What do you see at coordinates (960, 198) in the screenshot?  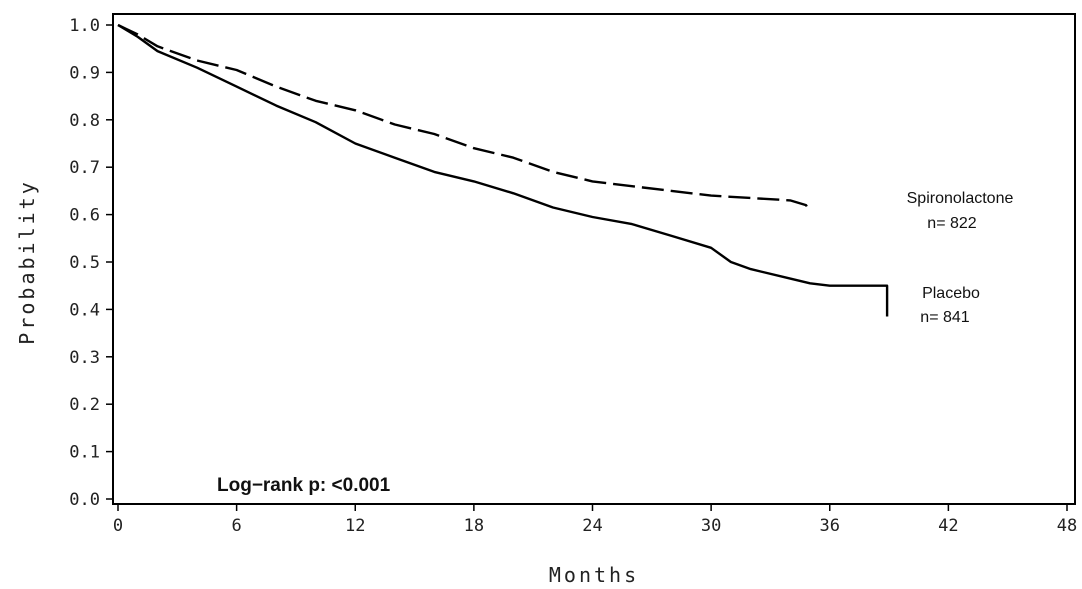 I see `legend-label-spironolactone: Spironolactone` at bounding box center [960, 198].